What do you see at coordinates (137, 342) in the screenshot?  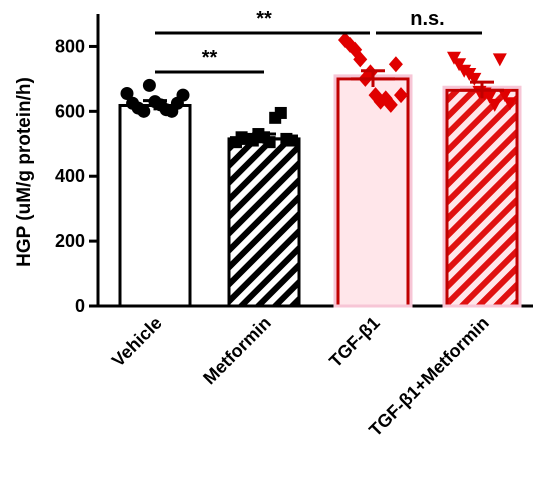 I see `category-label: Vehicle` at bounding box center [137, 342].